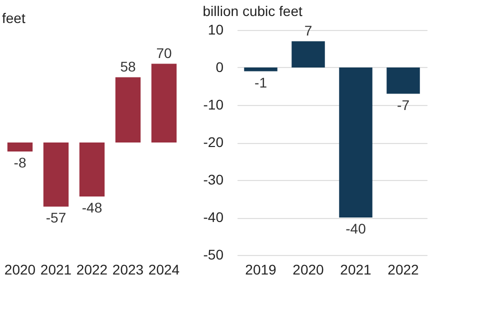  Describe the element at coordinates (213, 142) in the screenshot. I see `y-tick-label: -20` at that location.